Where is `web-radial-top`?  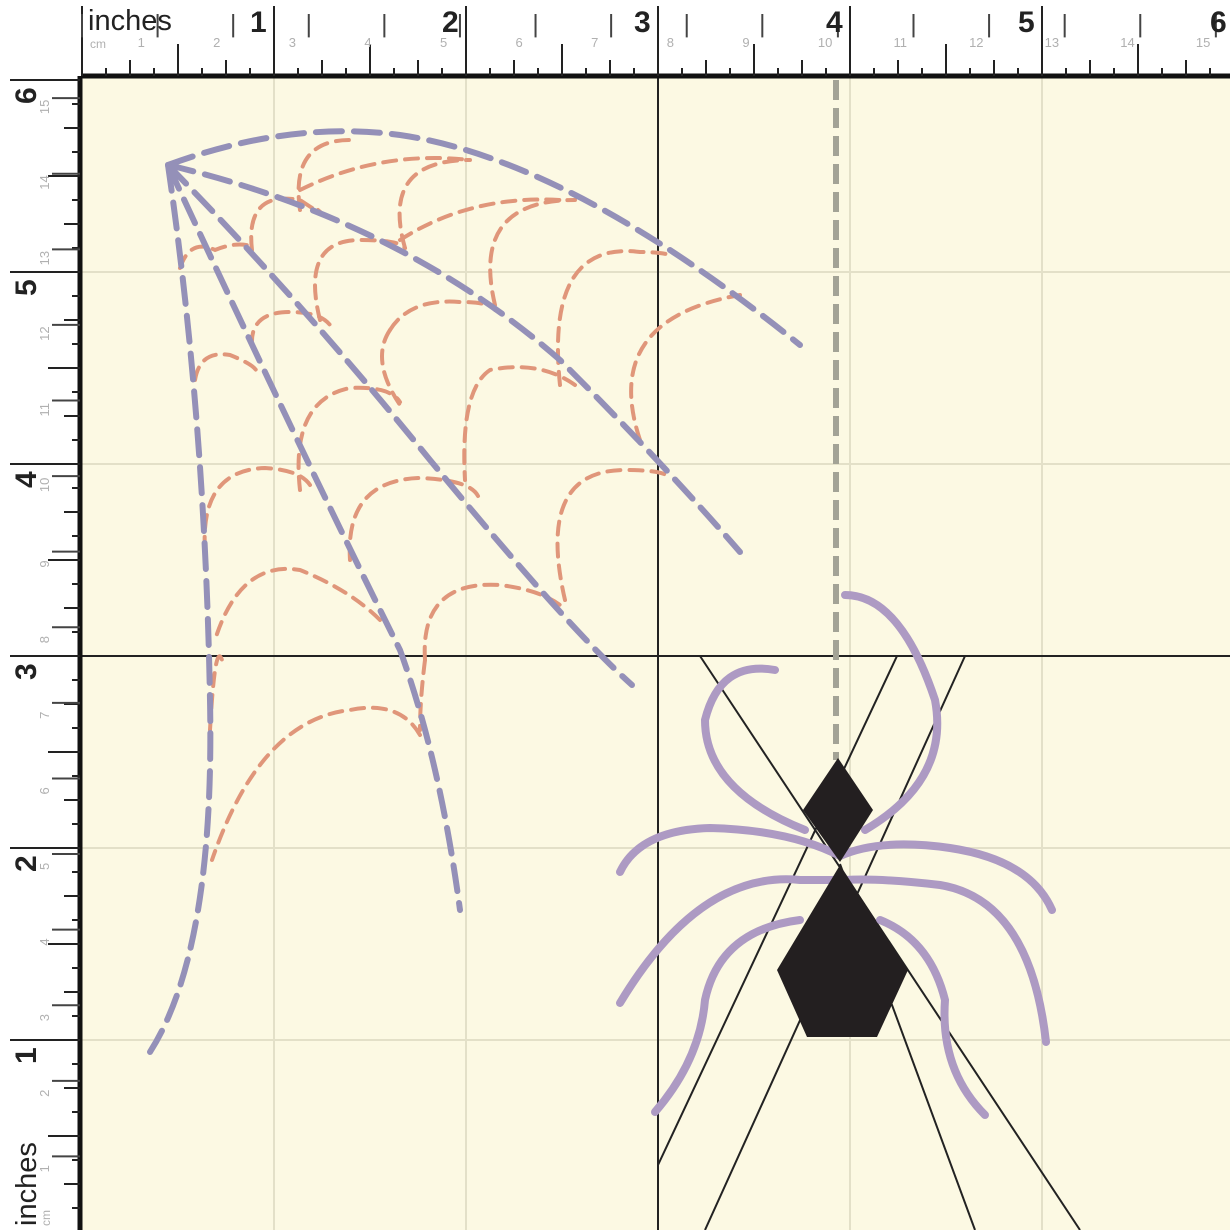 web-radial-top is located at coordinates (484, 238).